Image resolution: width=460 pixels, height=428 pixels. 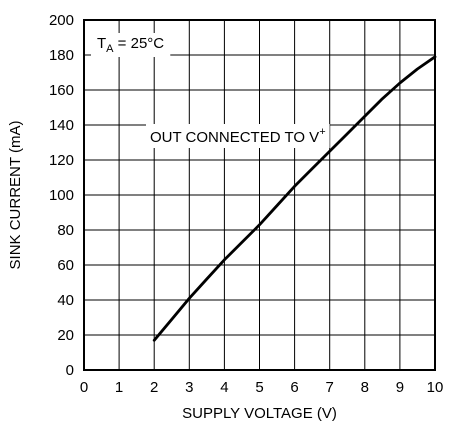 What do you see at coordinates (61, 160) in the screenshot?
I see `y-tick-label: 120` at bounding box center [61, 160].